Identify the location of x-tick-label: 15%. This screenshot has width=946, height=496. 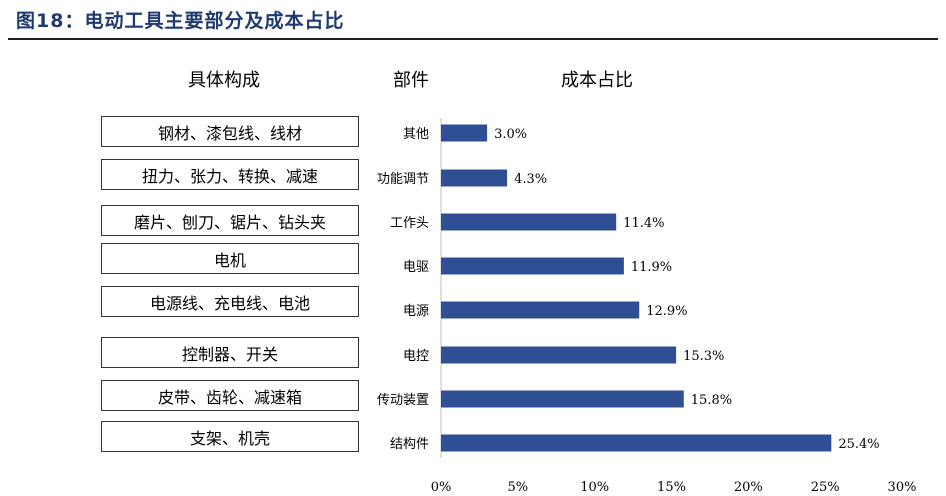
(671, 487).